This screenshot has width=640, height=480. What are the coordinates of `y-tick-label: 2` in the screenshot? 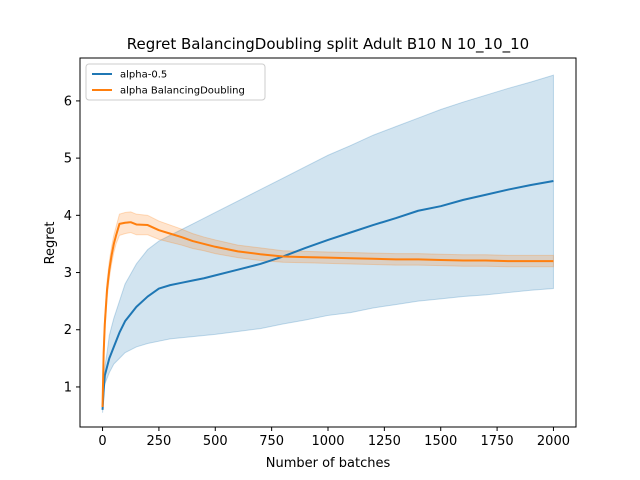 It's located at (68, 330).